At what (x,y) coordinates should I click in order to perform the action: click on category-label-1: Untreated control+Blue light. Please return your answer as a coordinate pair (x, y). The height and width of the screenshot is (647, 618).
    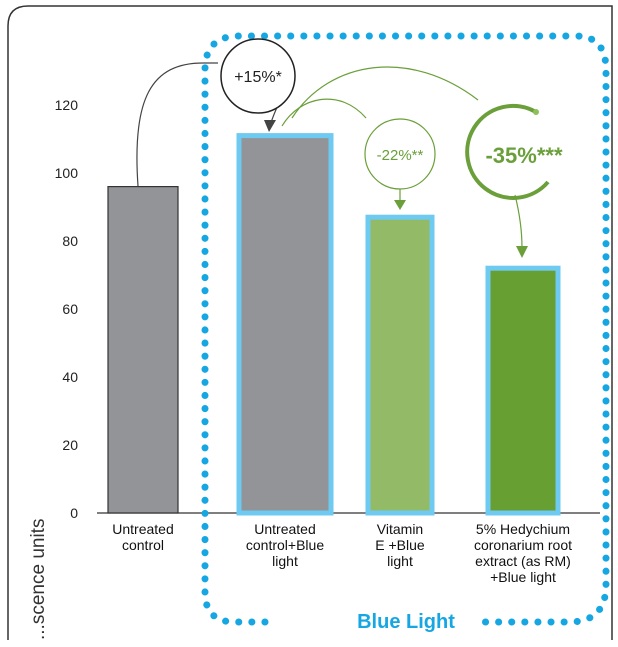
    Looking at the image, I should click on (285, 545).